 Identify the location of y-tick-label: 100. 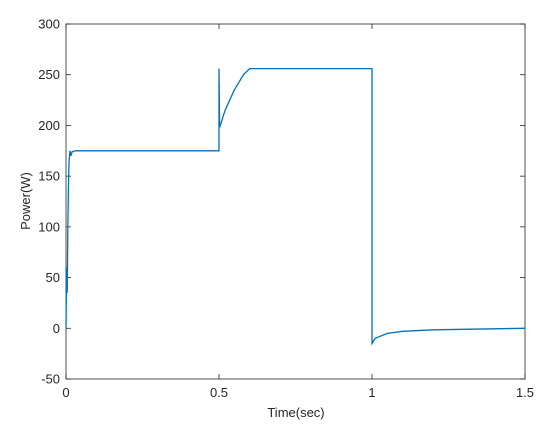
(49, 226).